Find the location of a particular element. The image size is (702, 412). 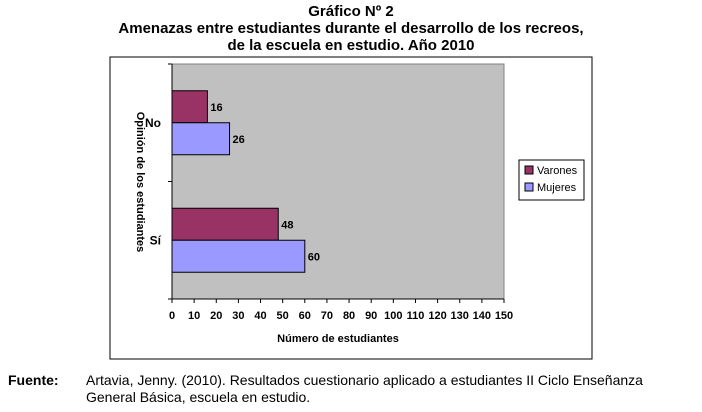

legend-swatch-mujeres is located at coordinates (529, 187).